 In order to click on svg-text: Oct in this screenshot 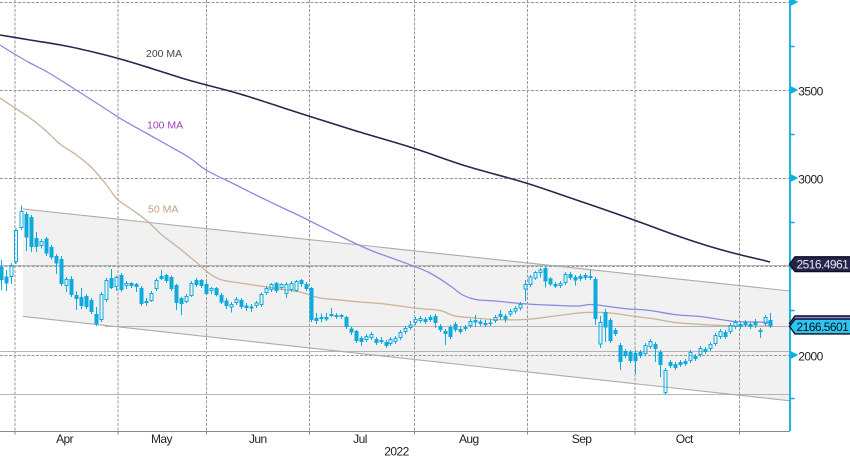, I will do `click(685, 439)`.